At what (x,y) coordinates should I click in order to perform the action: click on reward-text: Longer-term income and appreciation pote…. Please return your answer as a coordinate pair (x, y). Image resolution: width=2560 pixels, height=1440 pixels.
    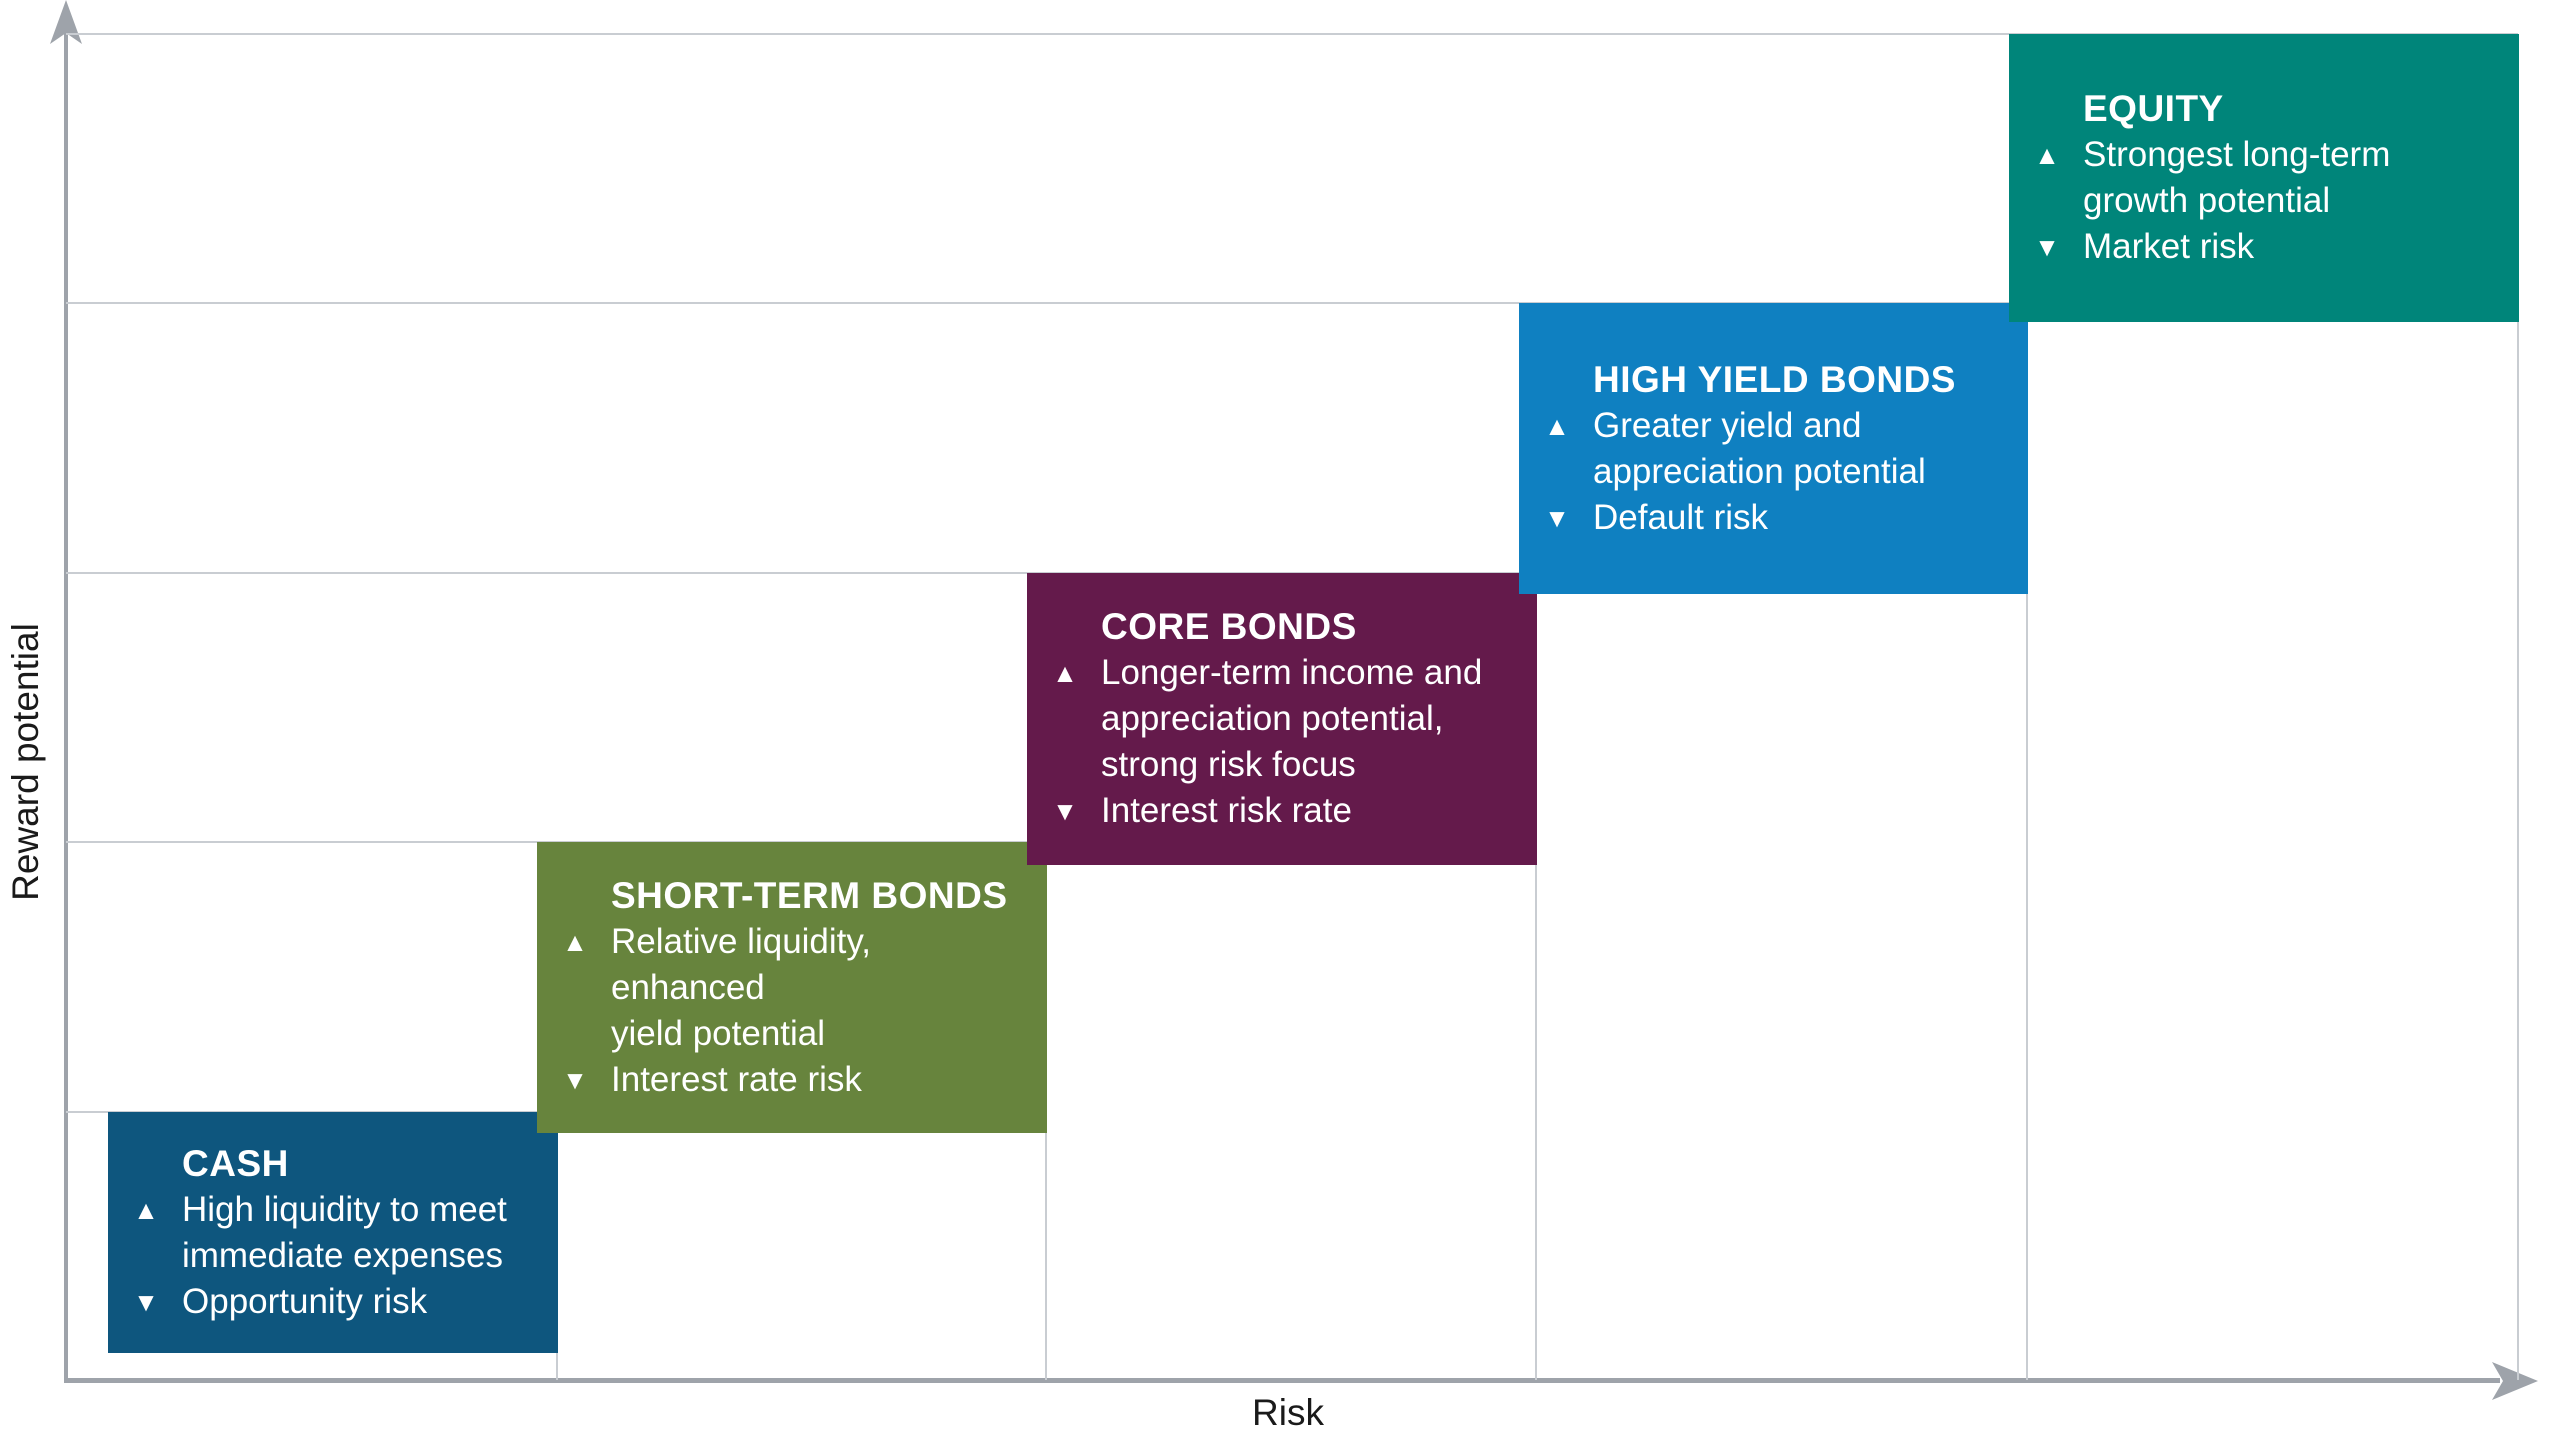
    Looking at the image, I should click on (1292, 718).